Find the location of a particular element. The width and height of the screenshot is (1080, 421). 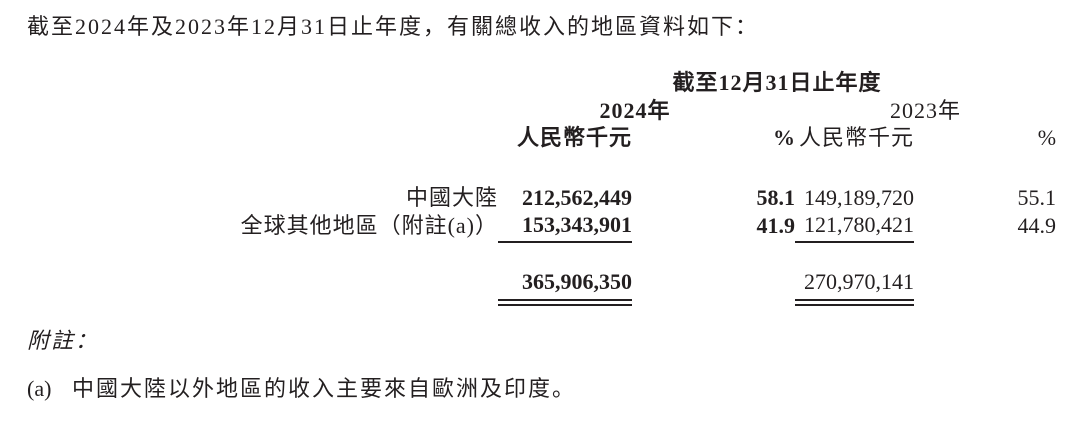

col-header-currency-2023: 人民幣千元 is located at coordinates (856, 137).